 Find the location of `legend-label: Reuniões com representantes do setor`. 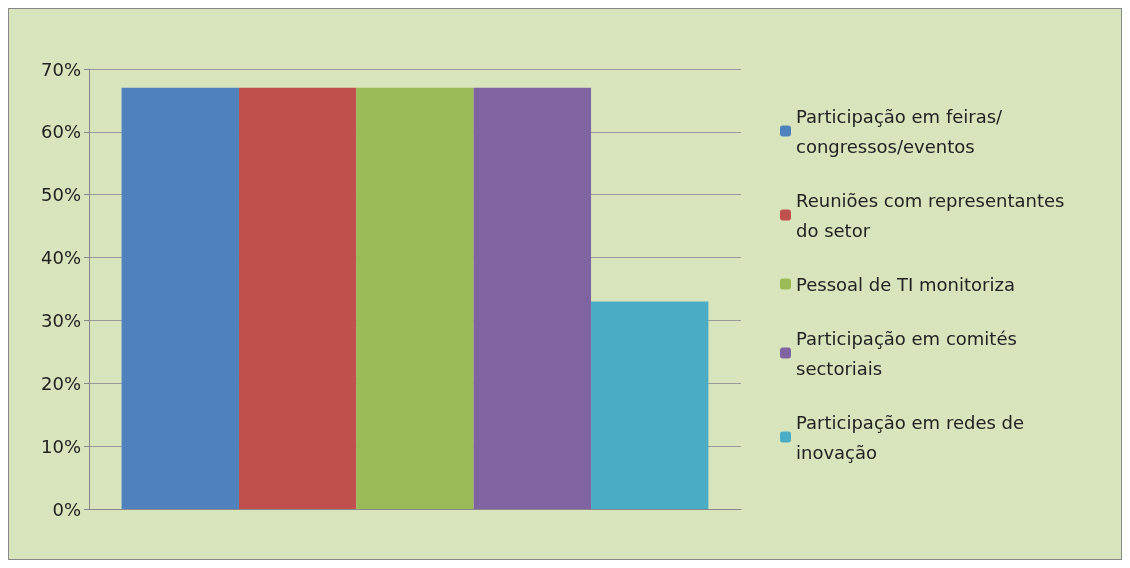

legend-label: Reuniões com representantes do setor is located at coordinates (933, 215).